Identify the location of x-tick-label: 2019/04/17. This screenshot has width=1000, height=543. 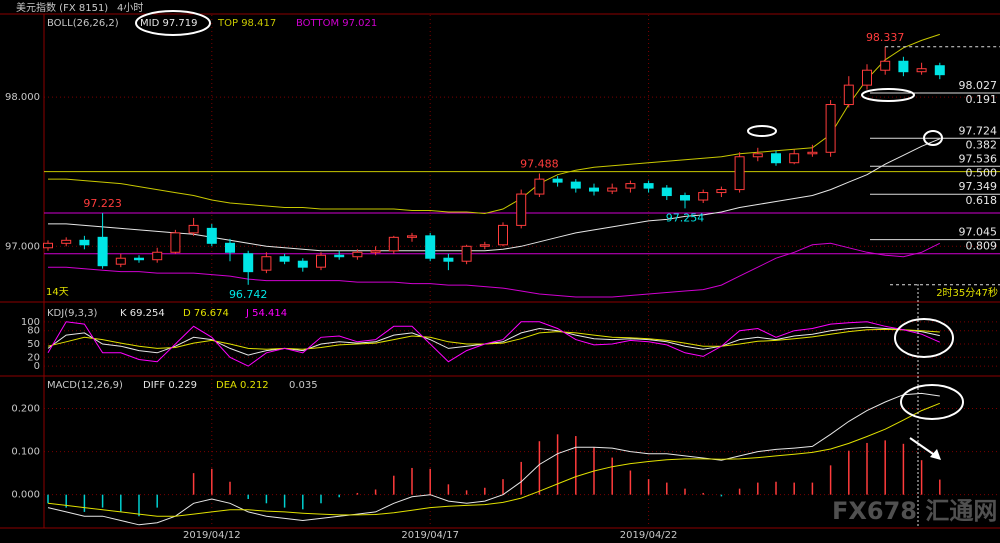
(430, 535).